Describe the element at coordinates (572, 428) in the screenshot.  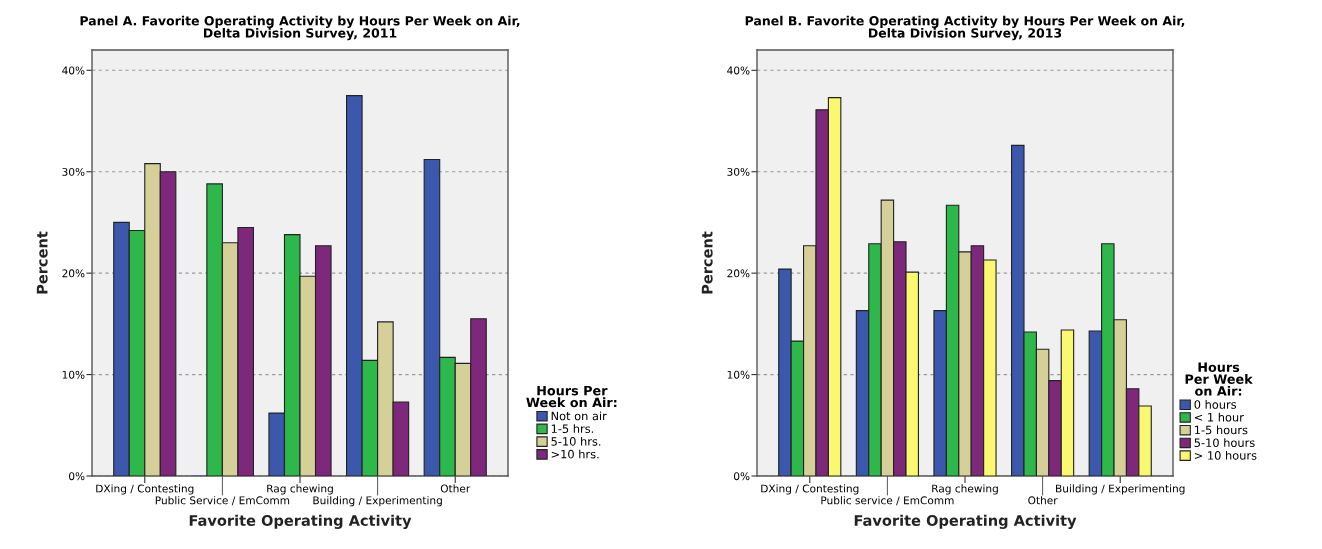
I see `legend-label: 1-5 hrs.` at that location.